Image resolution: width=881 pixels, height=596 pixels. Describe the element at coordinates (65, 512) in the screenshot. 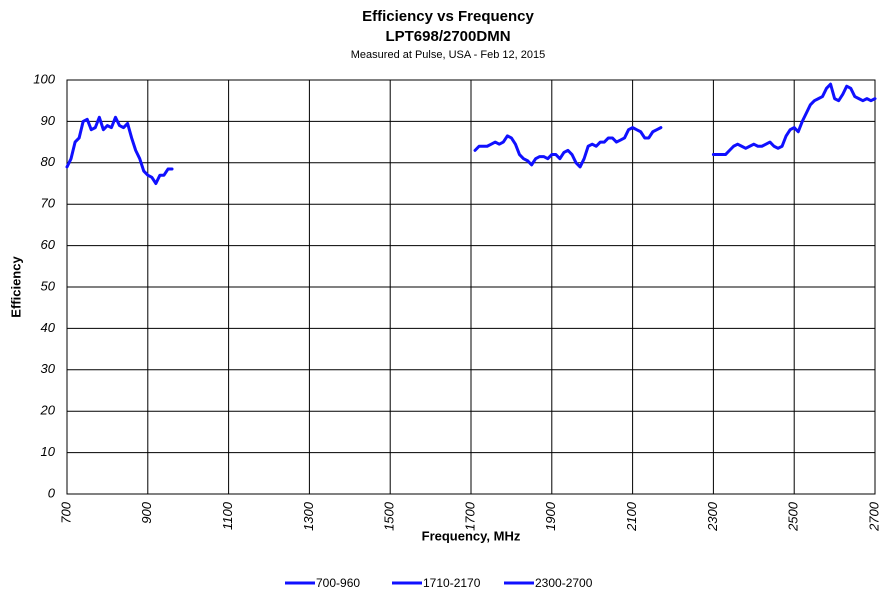

I see `x-tick-label: 700` at that location.